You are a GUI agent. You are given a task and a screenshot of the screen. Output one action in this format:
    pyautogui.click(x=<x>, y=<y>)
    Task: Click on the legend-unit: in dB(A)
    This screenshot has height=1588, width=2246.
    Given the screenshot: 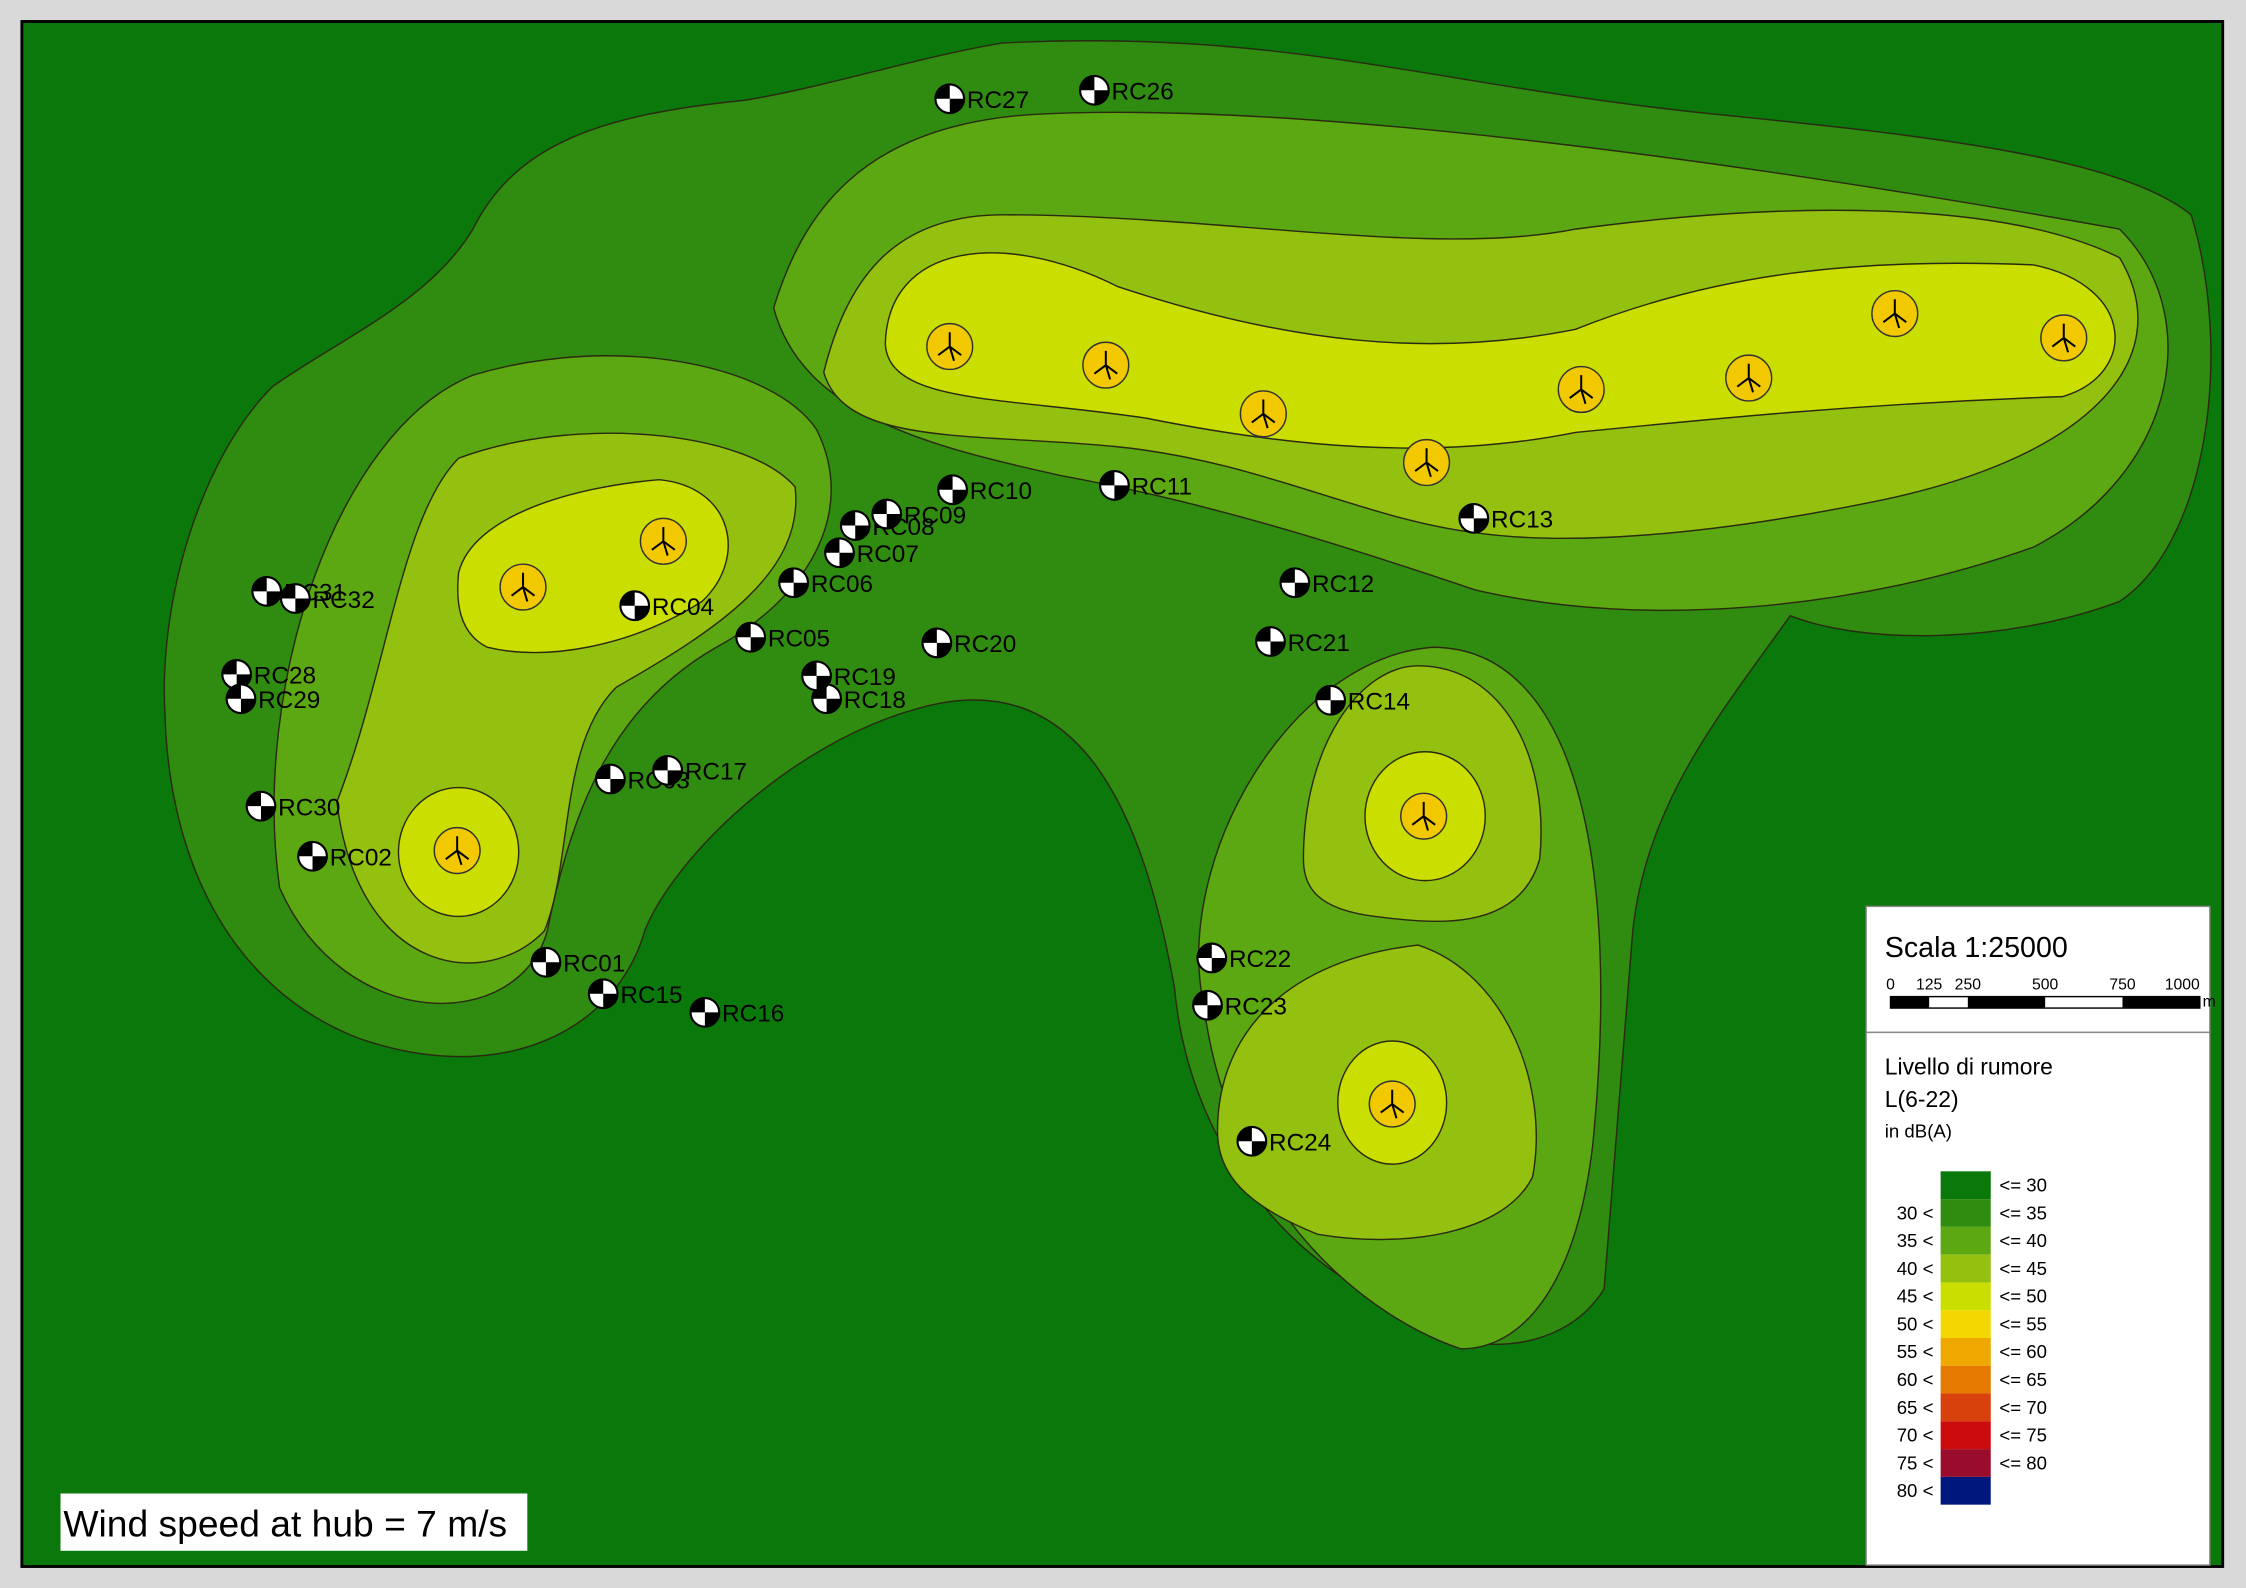 What is the action you would take?
    pyautogui.click(x=1918, y=1131)
    